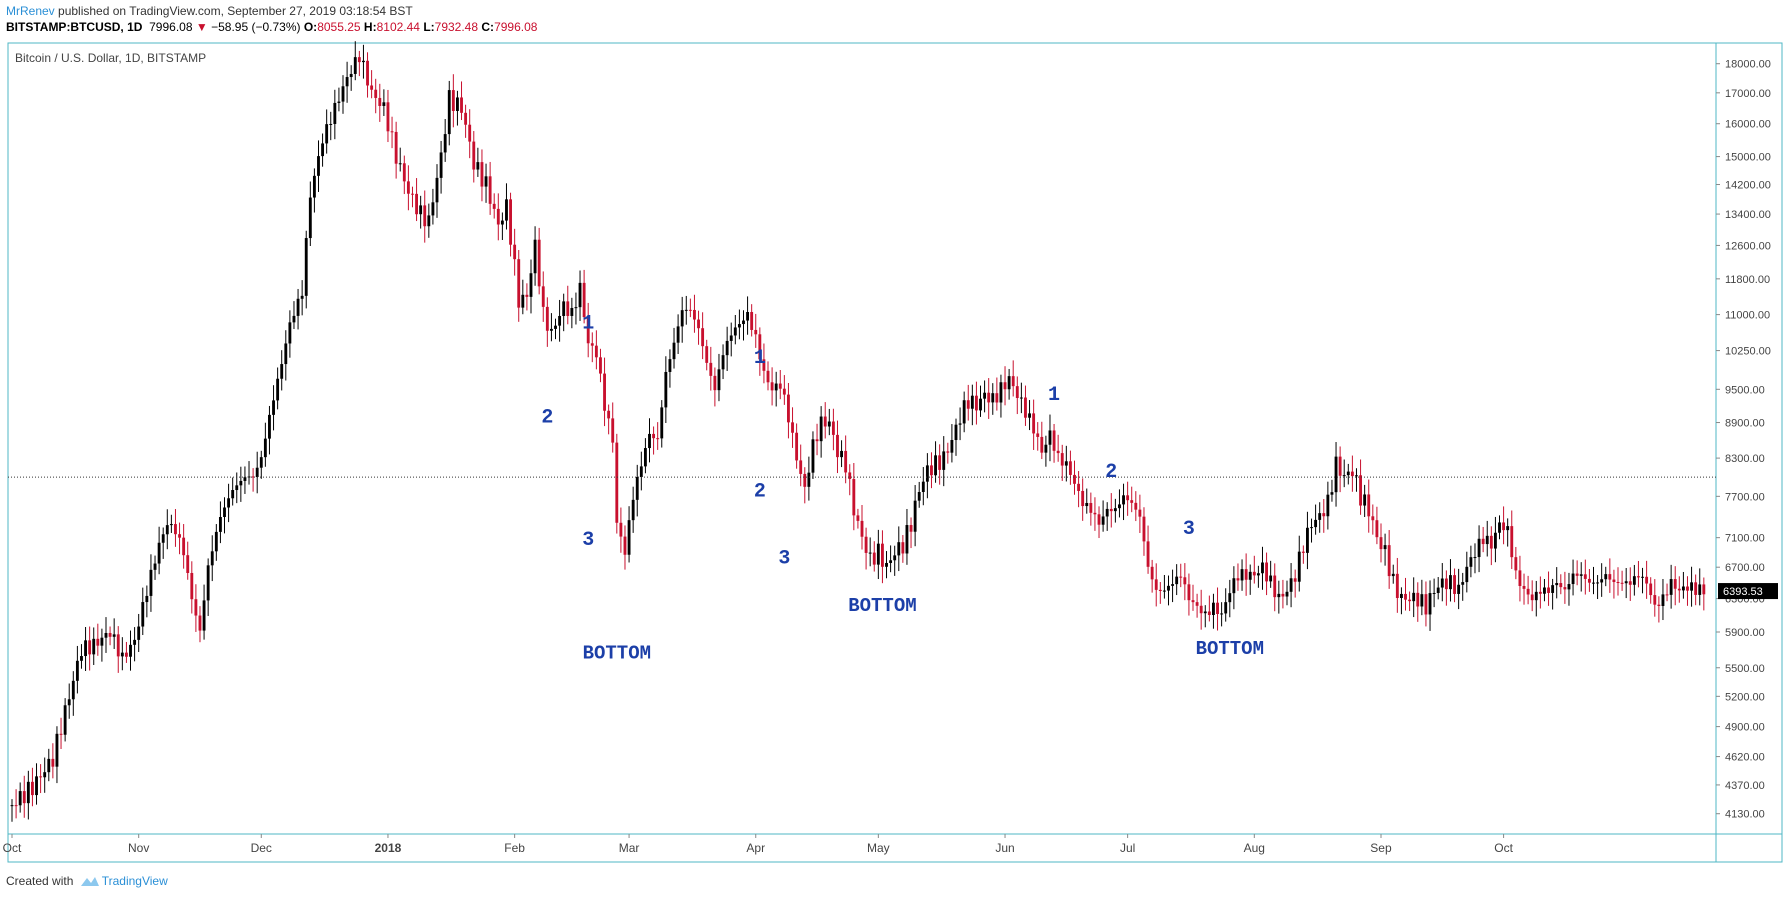 This screenshot has width=1788, height=899. Describe the element at coordinates (1745, 728) in the screenshot. I see `y-tick-label: 4900.00` at that location.